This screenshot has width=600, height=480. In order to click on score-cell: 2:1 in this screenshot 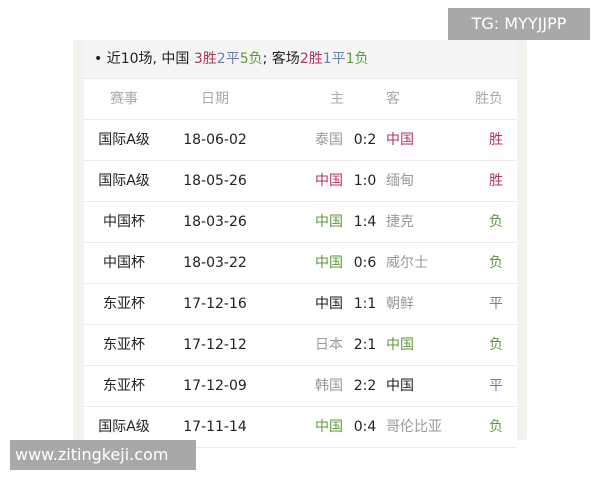, I will do `click(365, 345)`.